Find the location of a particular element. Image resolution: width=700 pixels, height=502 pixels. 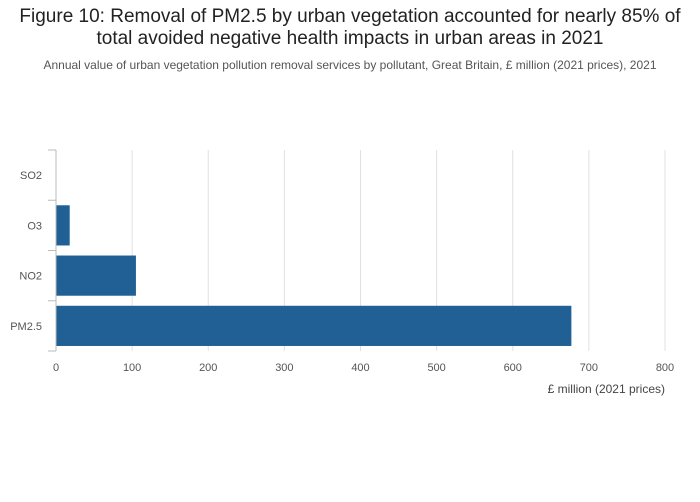

y-tick-label: O3 is located at coordinates (34, 226).